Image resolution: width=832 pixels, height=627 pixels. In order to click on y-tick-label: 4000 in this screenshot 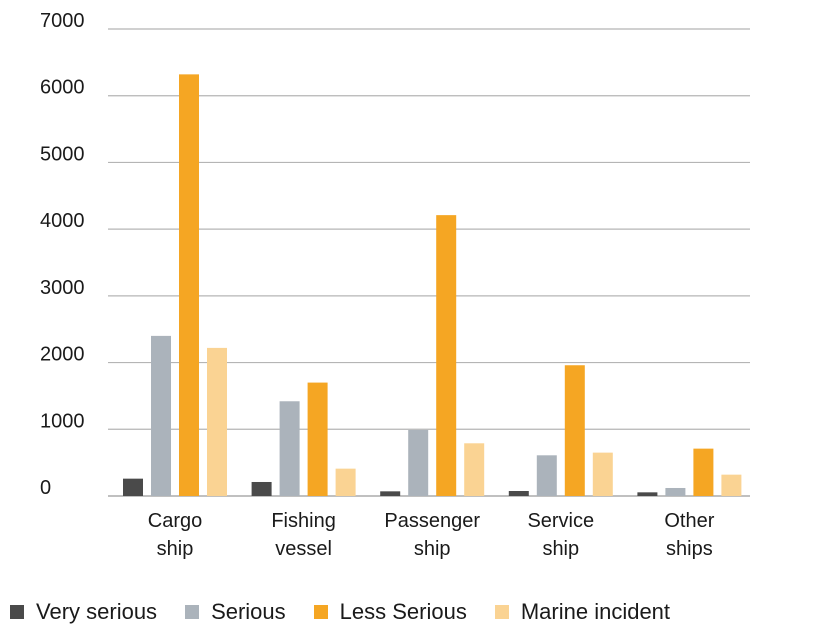, I will do `click(62, 221)`.